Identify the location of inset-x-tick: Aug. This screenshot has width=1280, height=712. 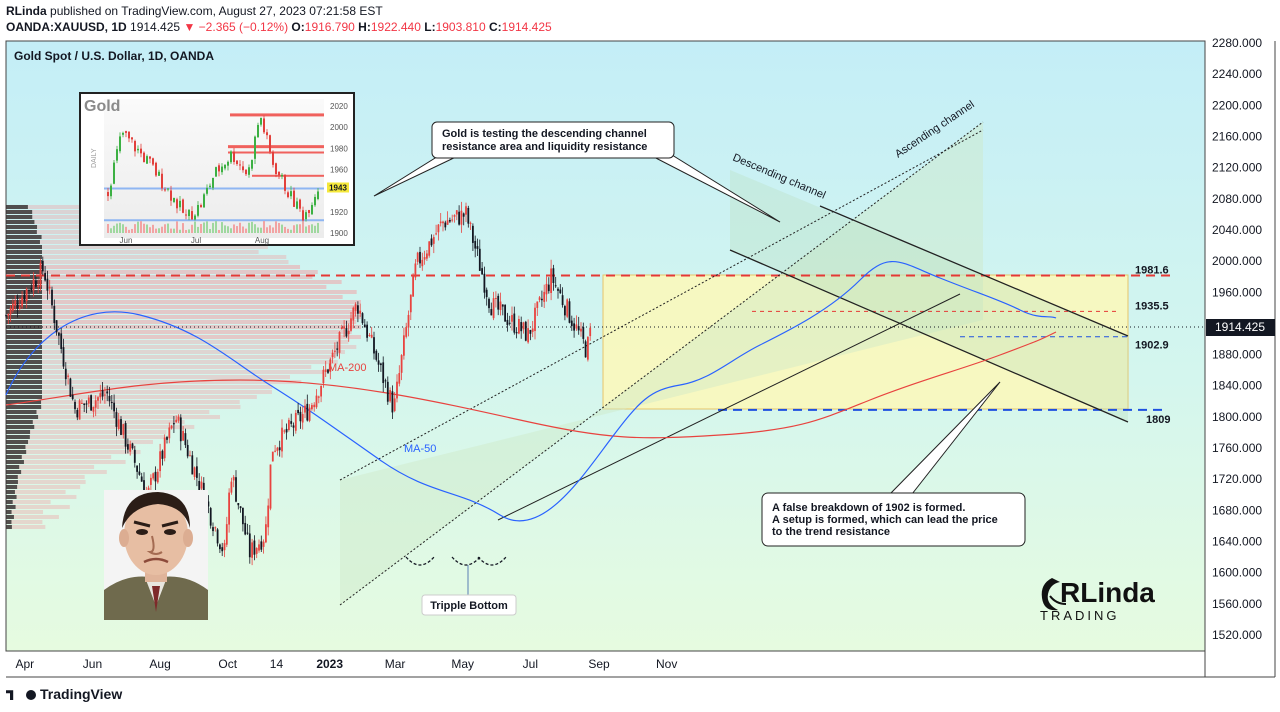
(262, 240).